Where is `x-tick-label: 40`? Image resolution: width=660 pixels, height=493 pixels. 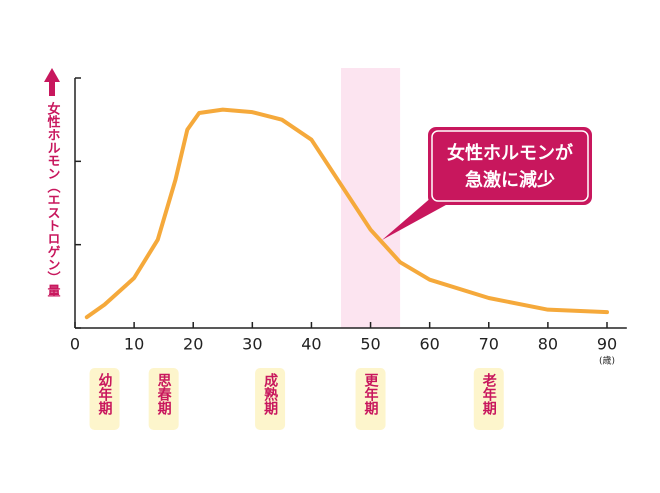
x-tick-label: 40 is located at coordinates (311, 344).